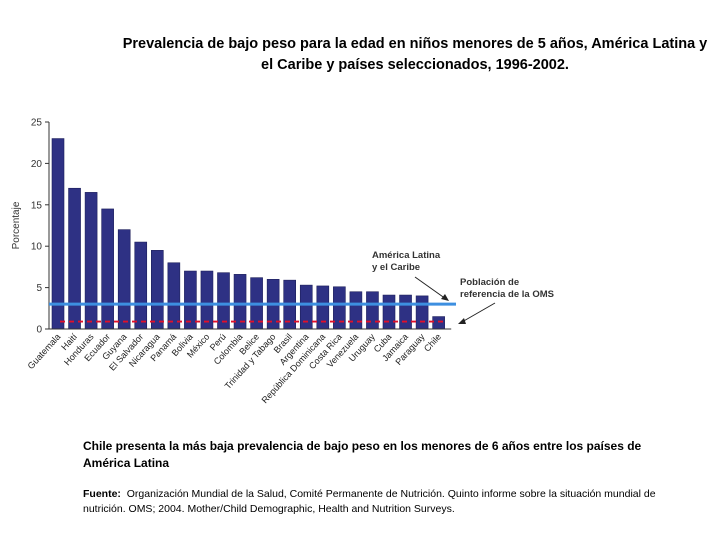 The height and width of the screenshot is (540, 720). What do you see at coordinates (39, 288) in the screenshot?
I see `y-tick-label: 5` at bounding box center [39, 288].